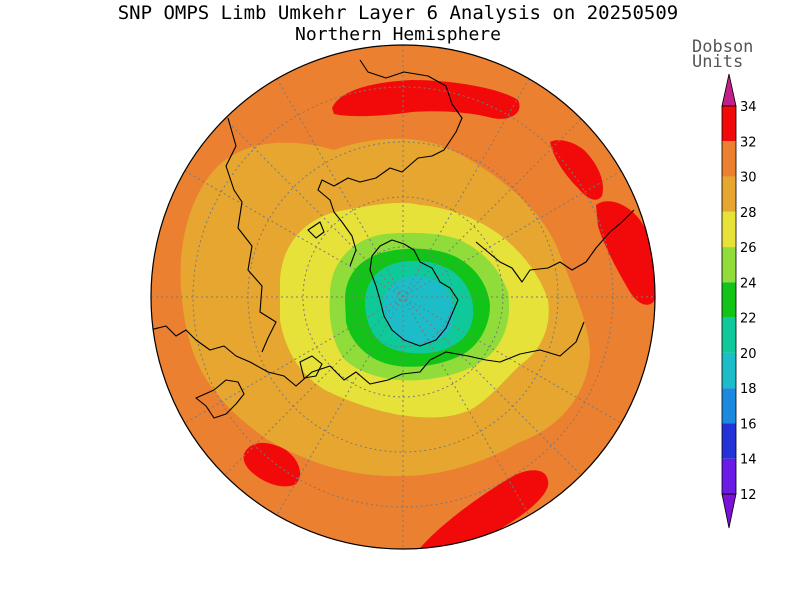  I want to click on colorbar-tick-label: 34, so click(748, 107).